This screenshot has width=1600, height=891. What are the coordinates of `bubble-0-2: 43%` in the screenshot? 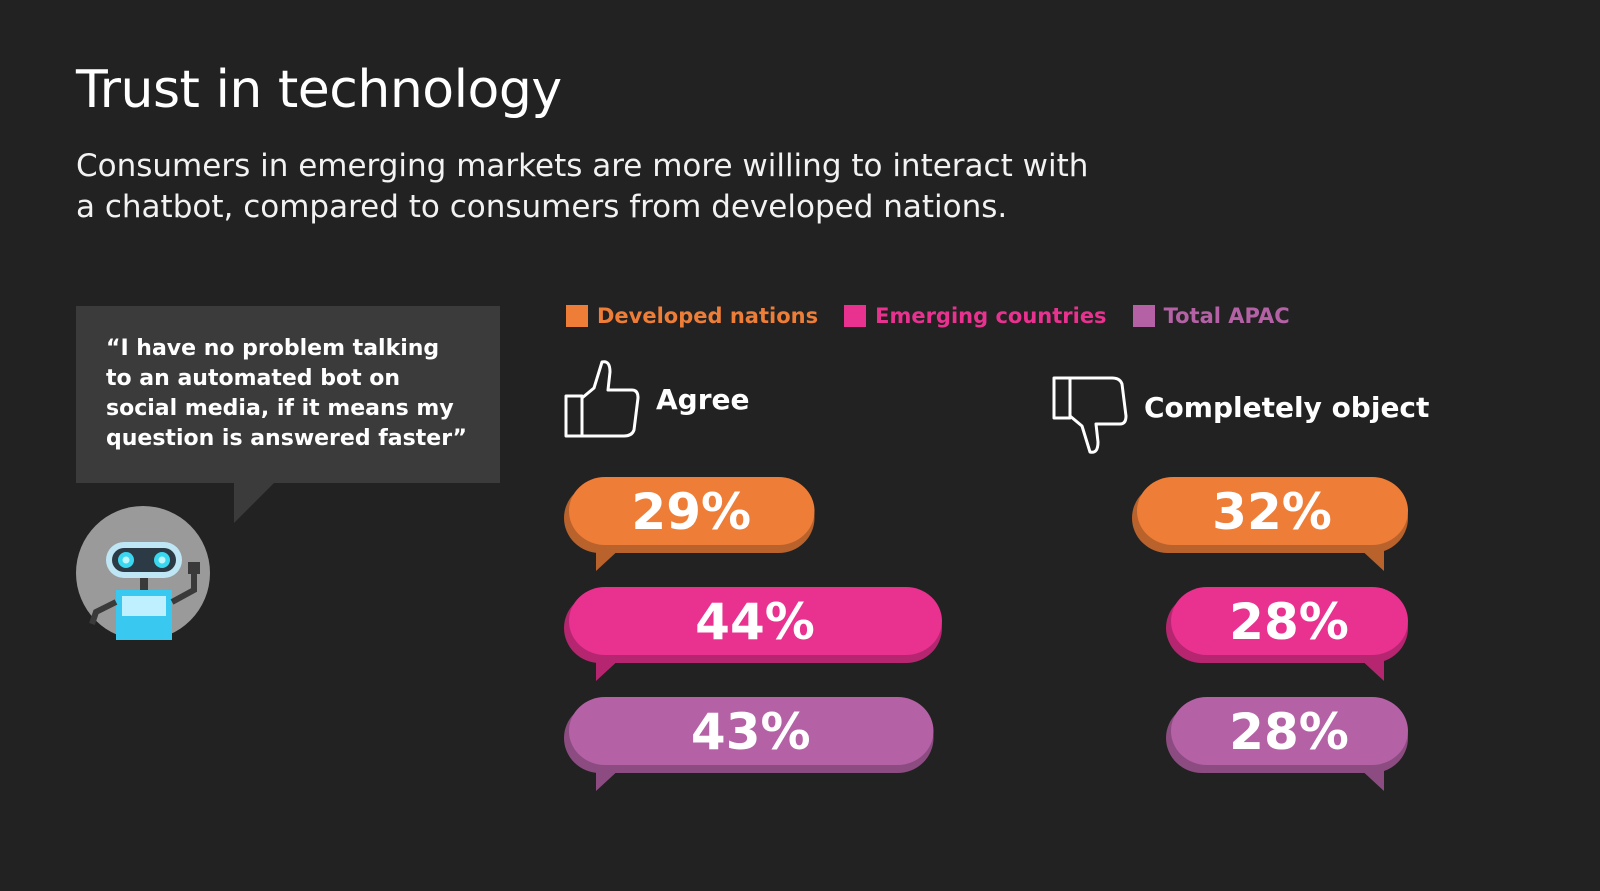 It's located at (749, 744).